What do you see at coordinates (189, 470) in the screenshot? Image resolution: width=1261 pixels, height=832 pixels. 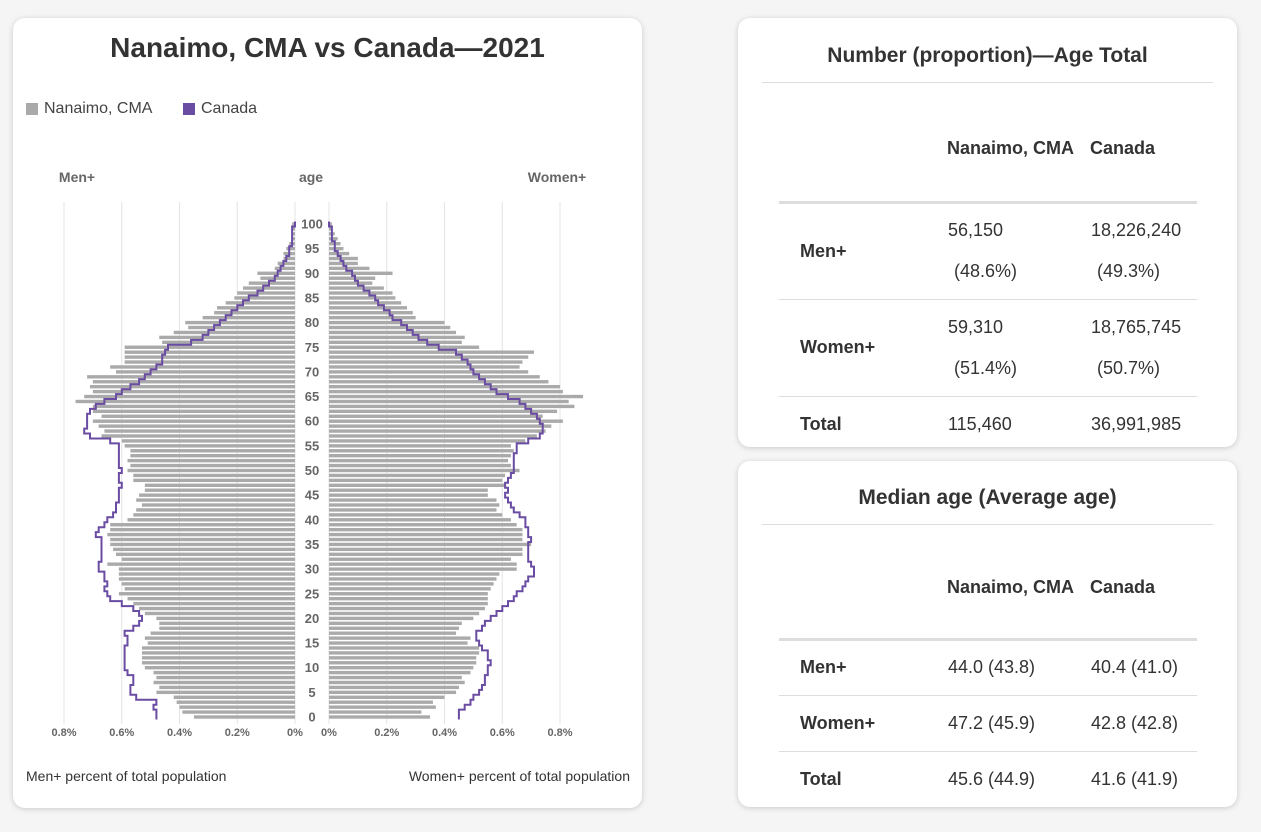 I see `canada-line-men` at bounding box center [189, 470].